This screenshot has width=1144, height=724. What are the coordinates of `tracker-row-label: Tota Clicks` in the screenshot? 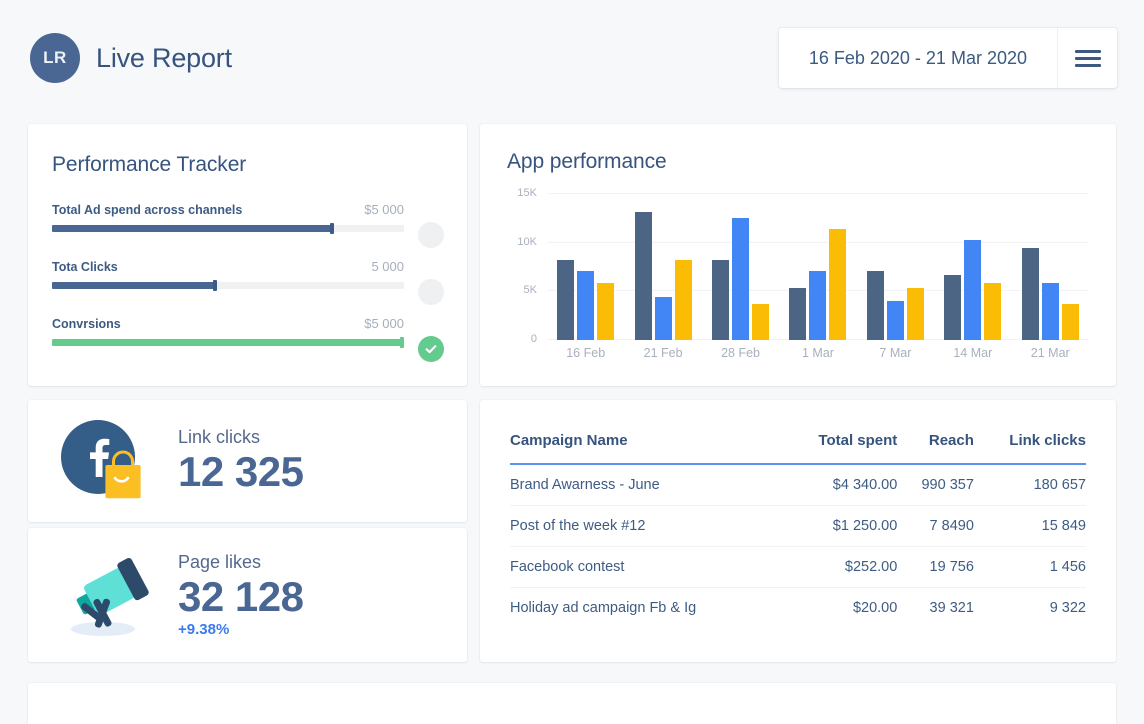 It's located at (85, 267).